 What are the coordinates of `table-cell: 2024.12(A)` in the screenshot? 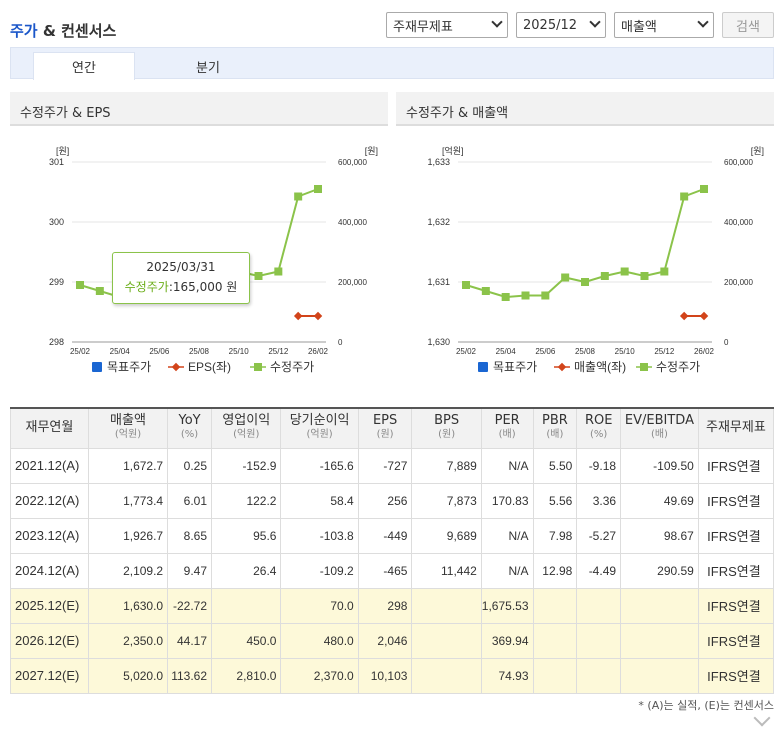 It's located at (49, 570).